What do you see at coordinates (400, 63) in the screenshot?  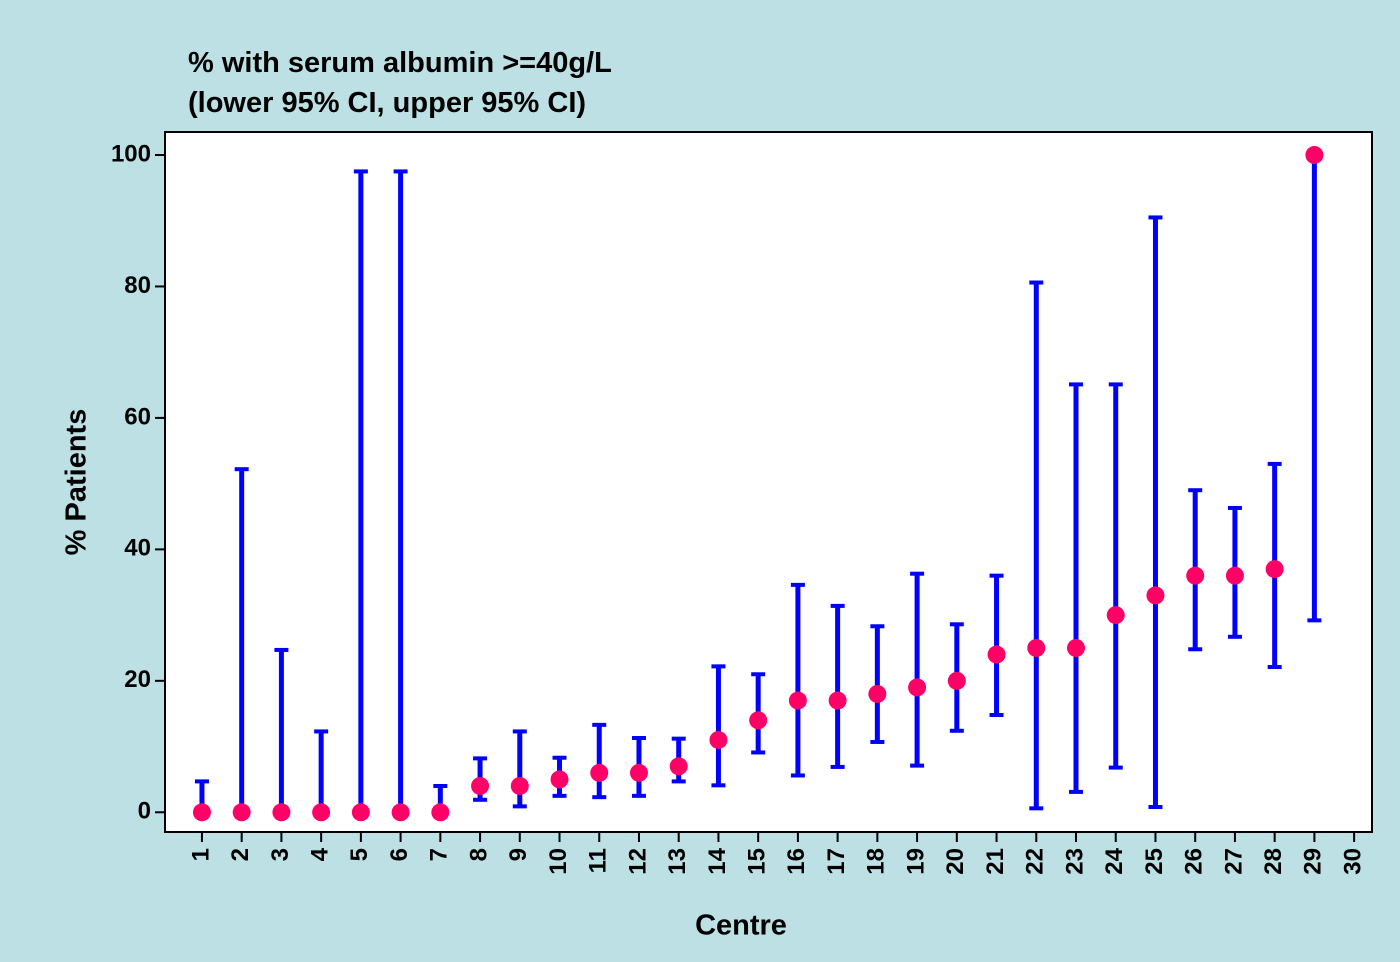 I see `chart-title: % with serum albumin >=40g/L` at bounding box center [400, 63].